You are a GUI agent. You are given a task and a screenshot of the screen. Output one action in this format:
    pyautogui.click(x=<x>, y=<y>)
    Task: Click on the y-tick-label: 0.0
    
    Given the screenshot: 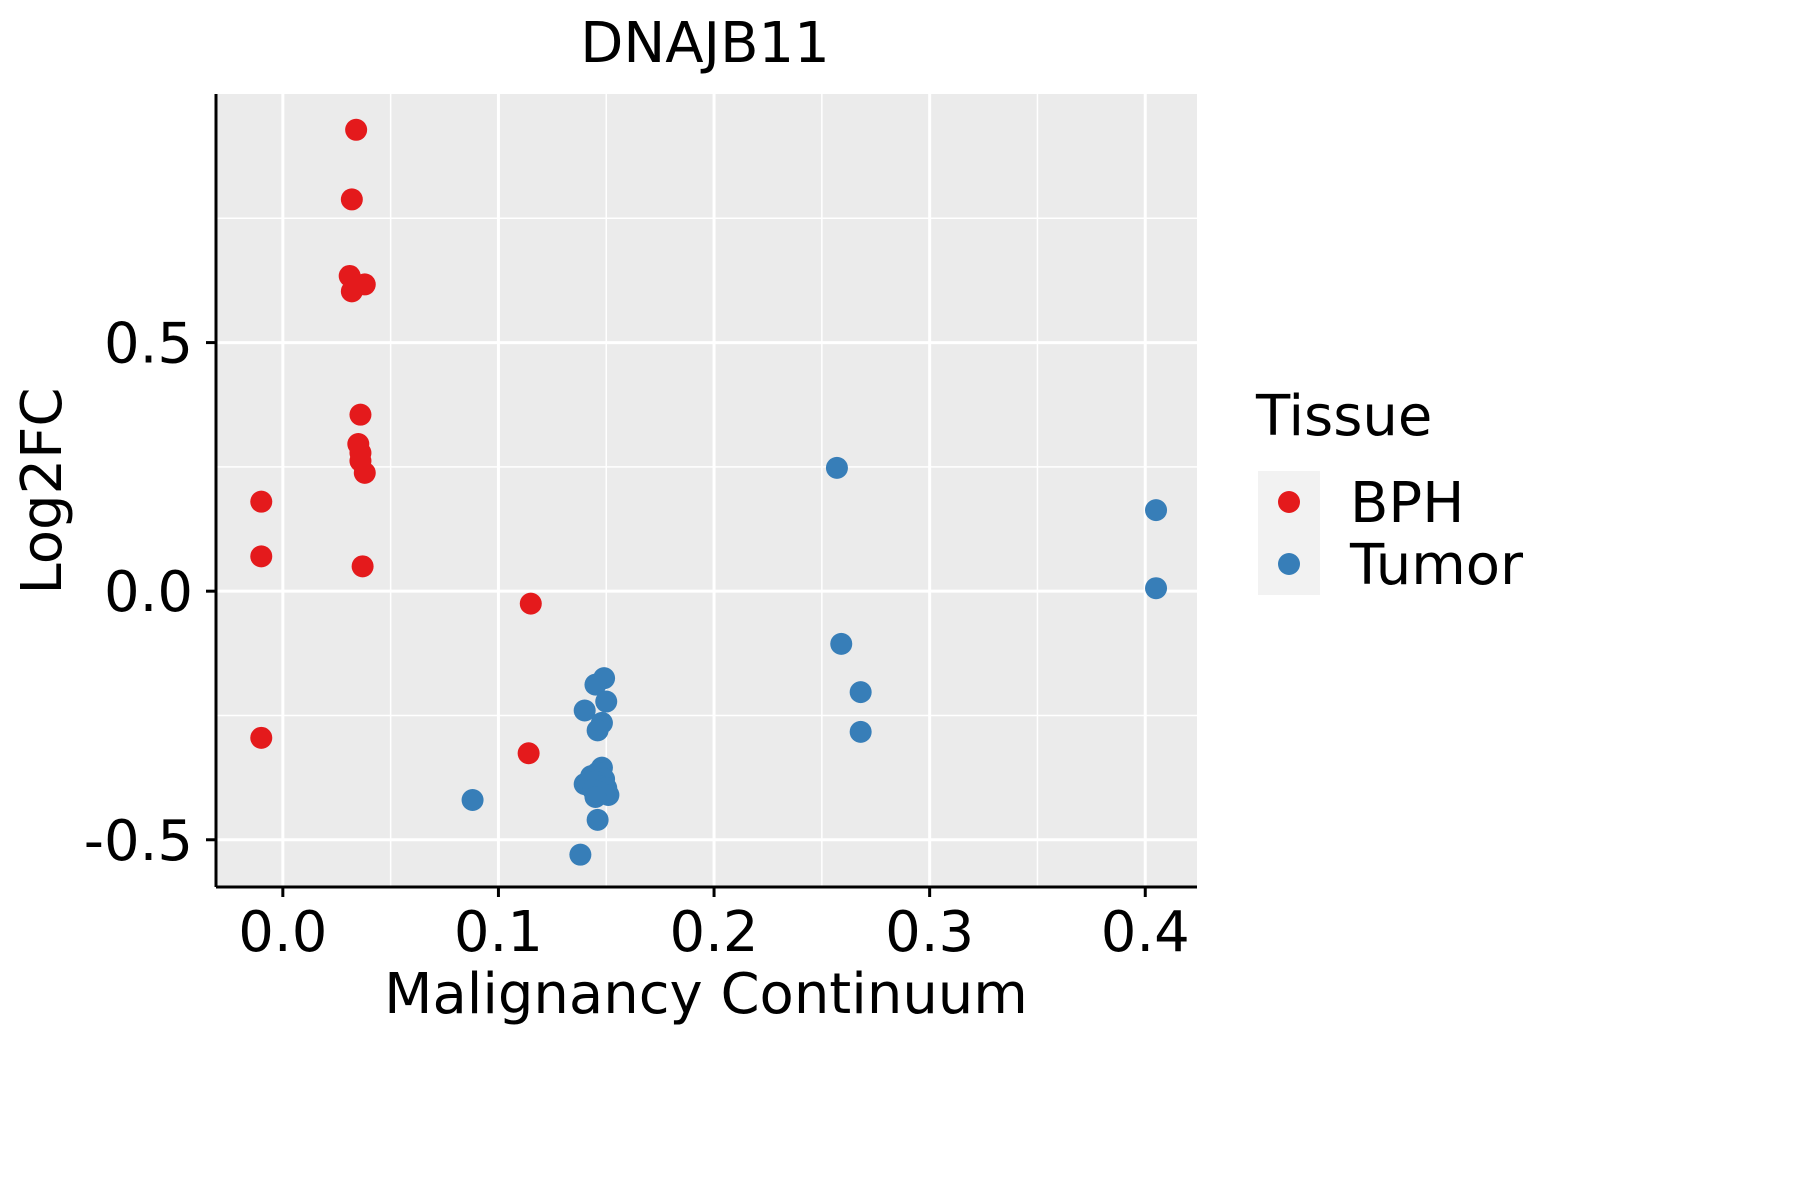 What is the action you would take?
    pyautogui.click(x=148, y=592)
    